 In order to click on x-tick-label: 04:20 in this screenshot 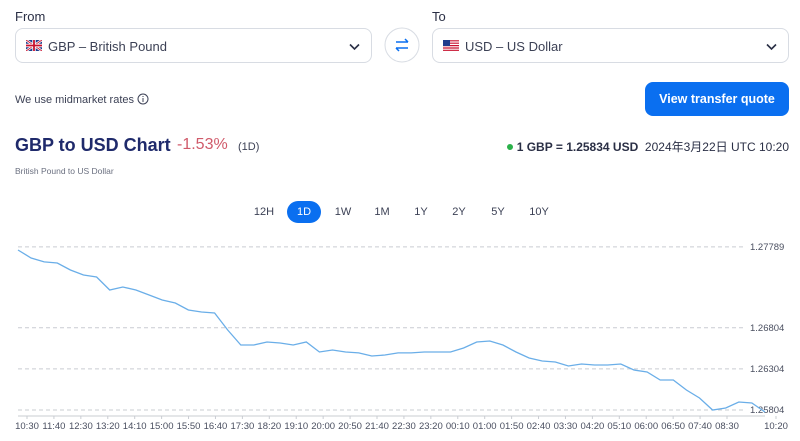, I will do `click(592, 426)`.